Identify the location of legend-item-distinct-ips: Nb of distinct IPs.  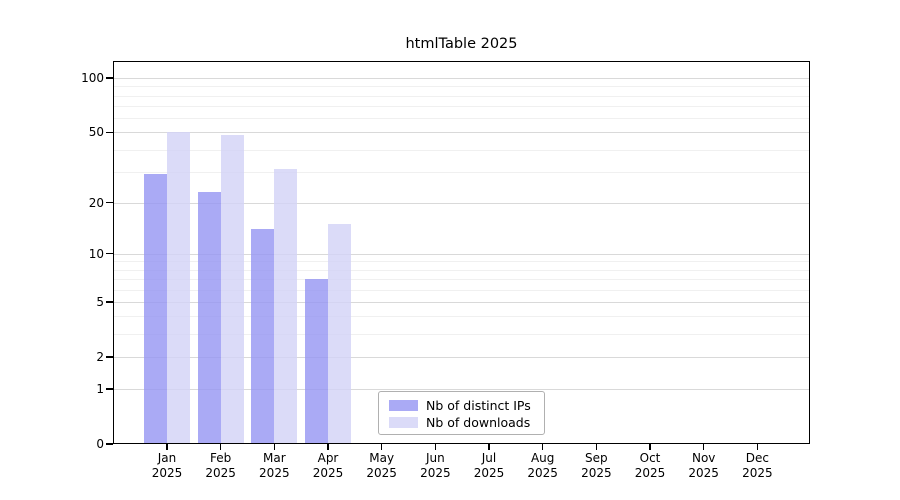
(466, 405).